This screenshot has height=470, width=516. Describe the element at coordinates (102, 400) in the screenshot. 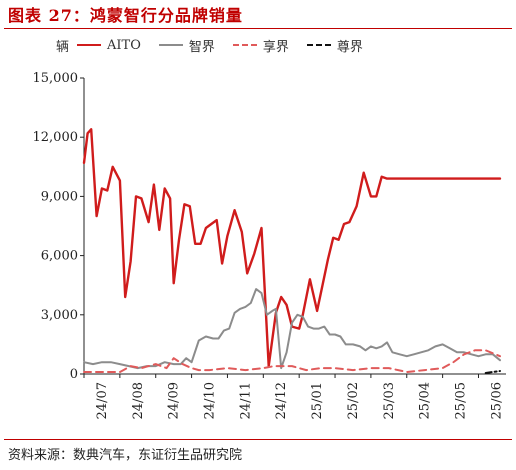

I see `x-tick-label: 24/07` at that location.